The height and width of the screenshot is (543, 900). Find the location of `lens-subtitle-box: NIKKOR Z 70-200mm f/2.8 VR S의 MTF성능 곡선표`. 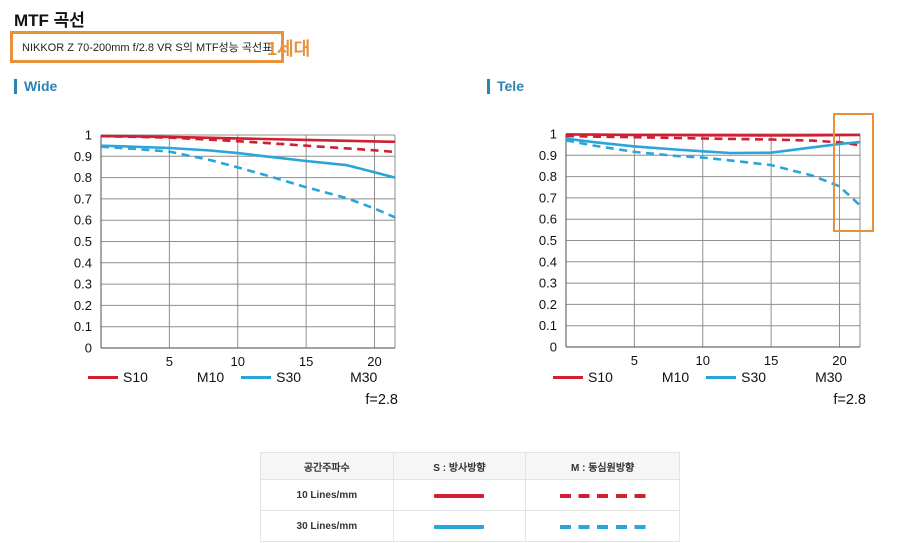

lens-subtitle-box: NIKKOR Z 70-200mm f/2.8 VR S의 MTF성능 곡선표 is located at coordinates (147, 47).